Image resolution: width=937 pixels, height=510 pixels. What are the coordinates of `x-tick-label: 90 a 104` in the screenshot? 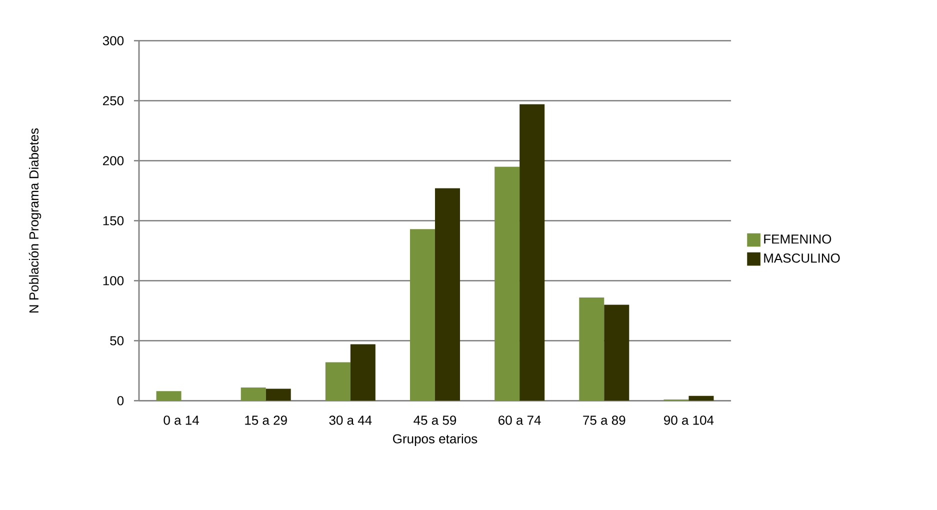 It's located at (689, 420).